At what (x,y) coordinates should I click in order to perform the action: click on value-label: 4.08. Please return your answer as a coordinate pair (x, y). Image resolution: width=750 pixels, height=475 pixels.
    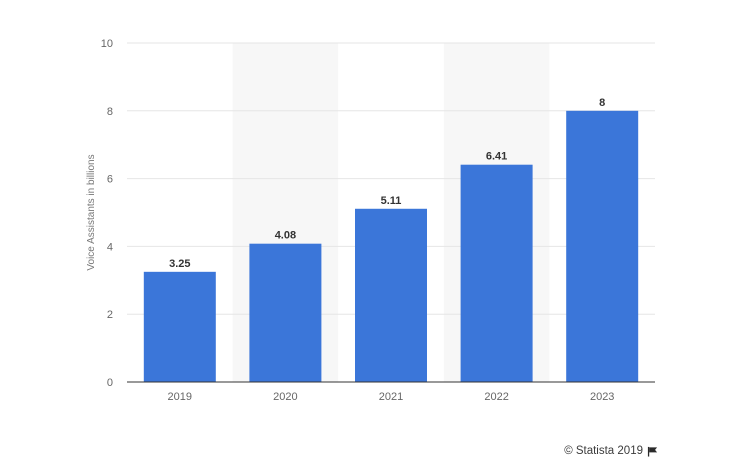
    Looking at the image, I should click on (285, 236).